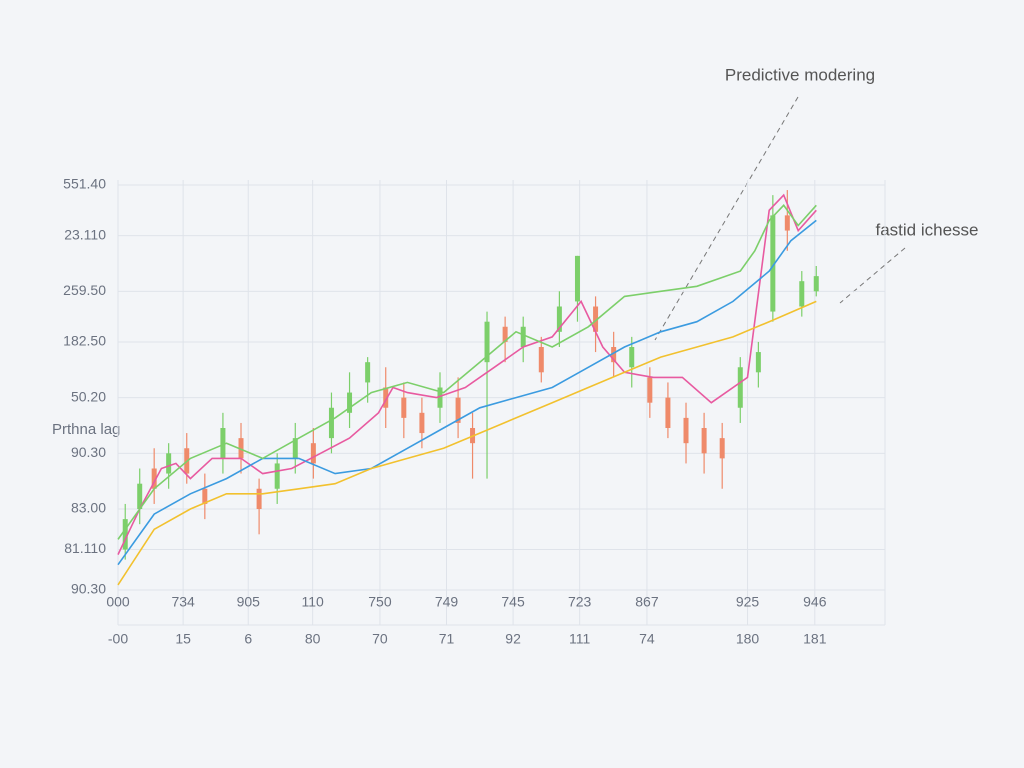  Describe the element at coordinates (800, 74) in the screenshot. I see `annotation: Predictive modering` at that location.